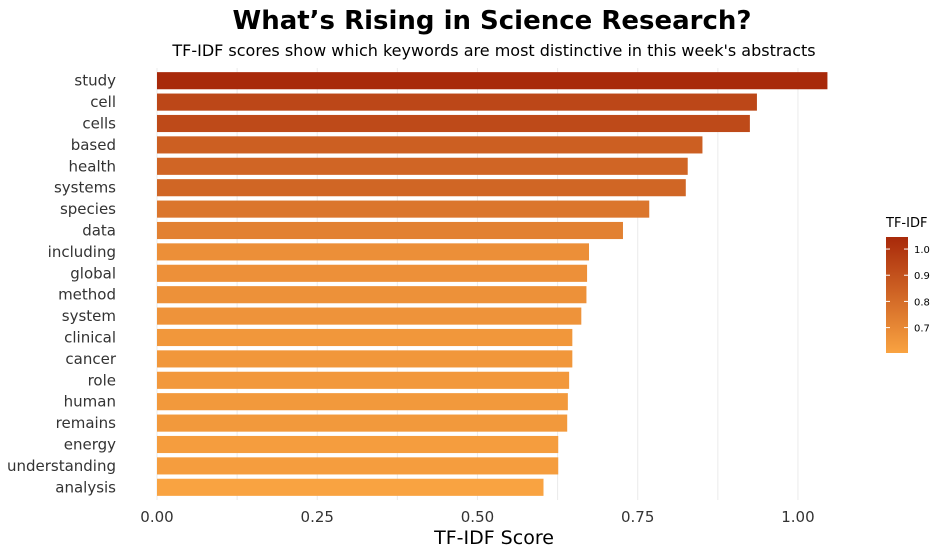 This screenshot has height=556, width=946. Describe the element at coordinates (922, 329) in the screenshot. I see `legend-tick-label: 0.7` at that location.